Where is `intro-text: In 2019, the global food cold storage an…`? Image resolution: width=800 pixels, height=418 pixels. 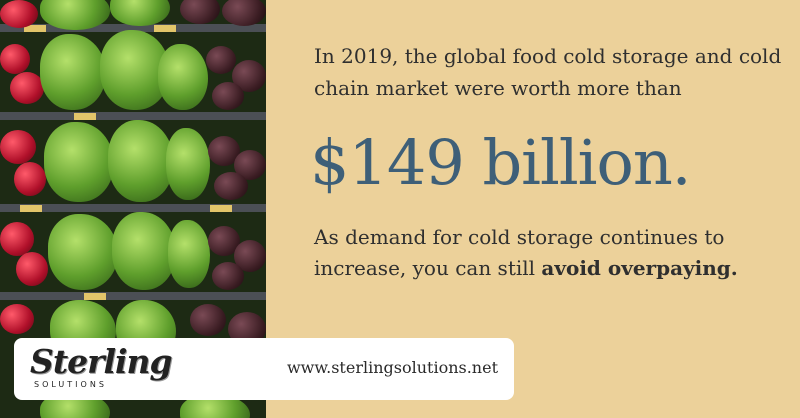 intro-text: In 2019, the global food cold storage an… is located at coordinates (548, 72).